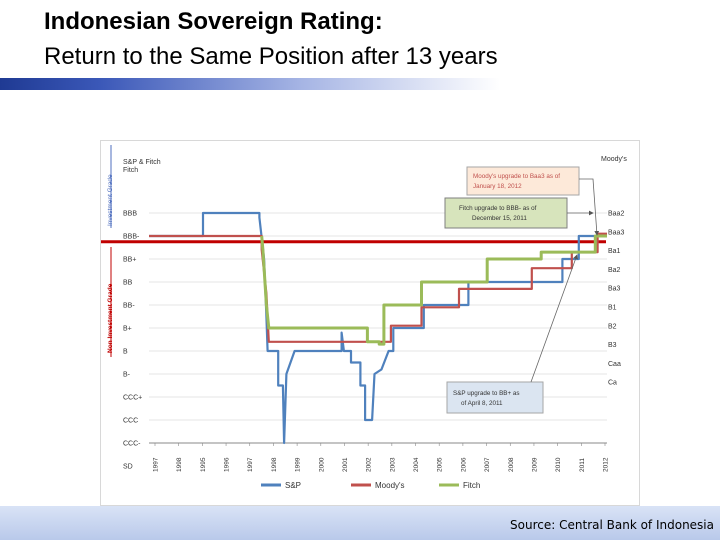 Image resolution: width=720 pixels, height=540 pixels. I want to click on x-tick-label: 2004, so click(416, 464).